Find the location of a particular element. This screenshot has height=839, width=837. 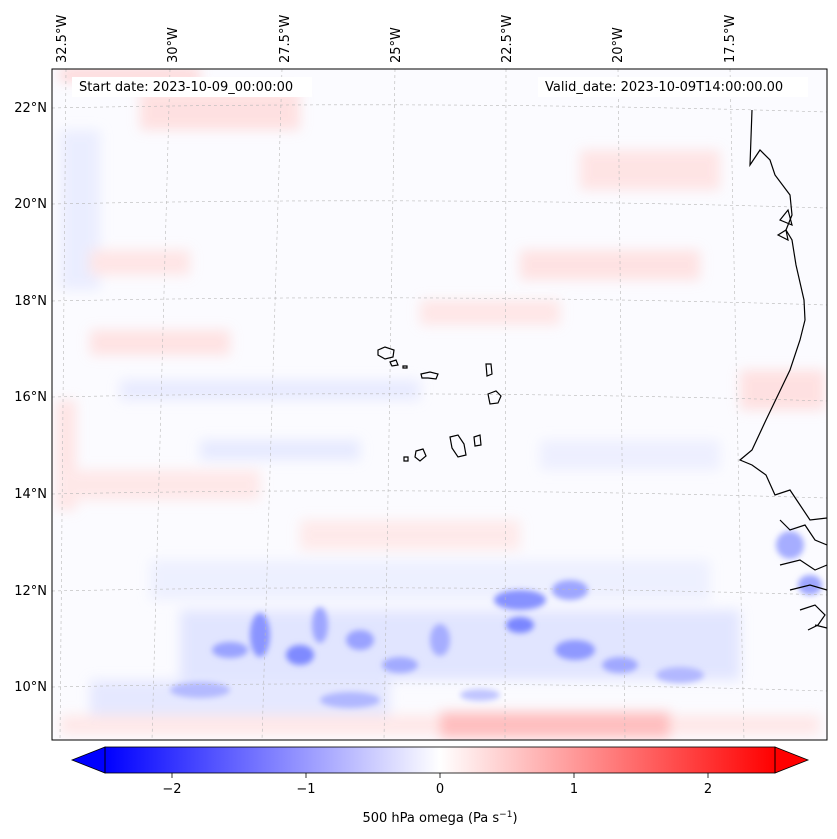

valid-date-box is located at coordinates (673, 87).